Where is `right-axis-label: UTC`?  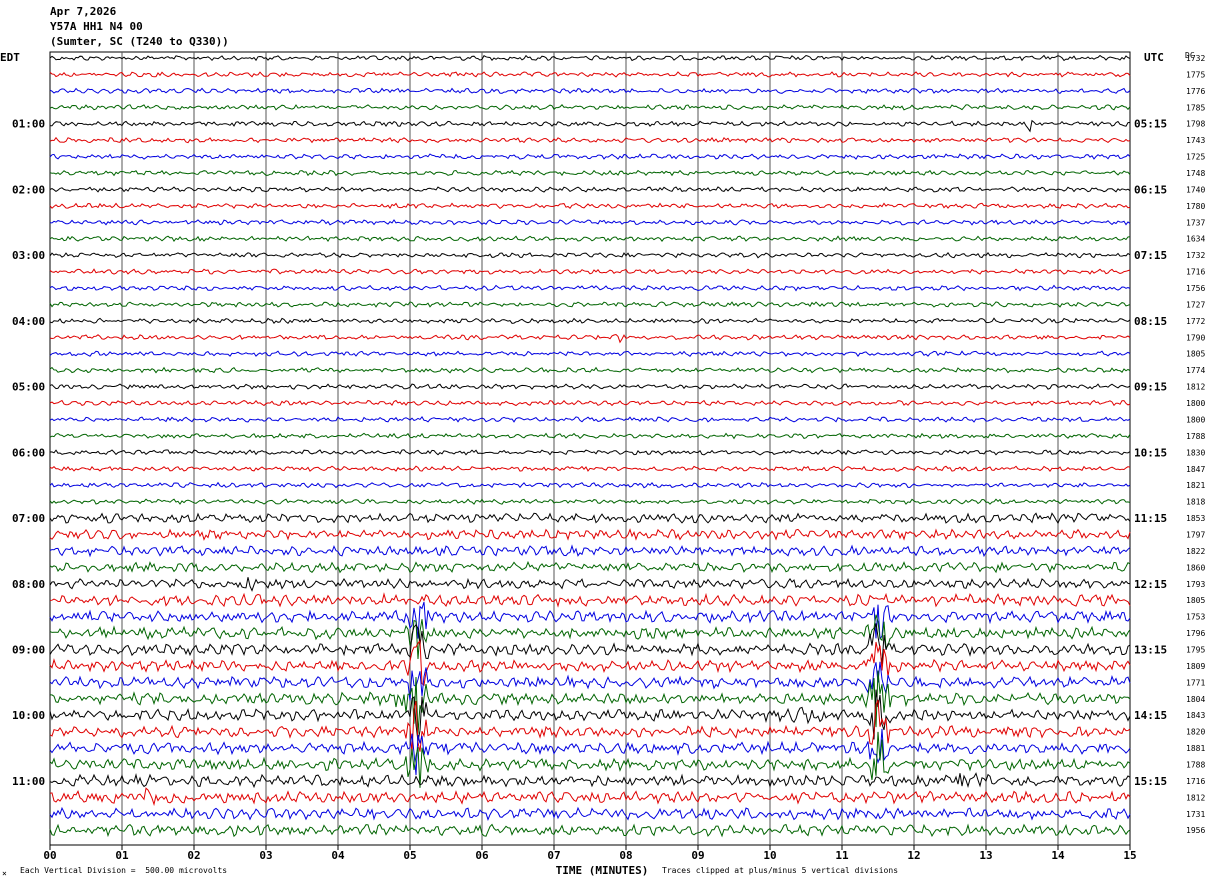
right-axis-label: UTC is located at coordinates (1154, 57).